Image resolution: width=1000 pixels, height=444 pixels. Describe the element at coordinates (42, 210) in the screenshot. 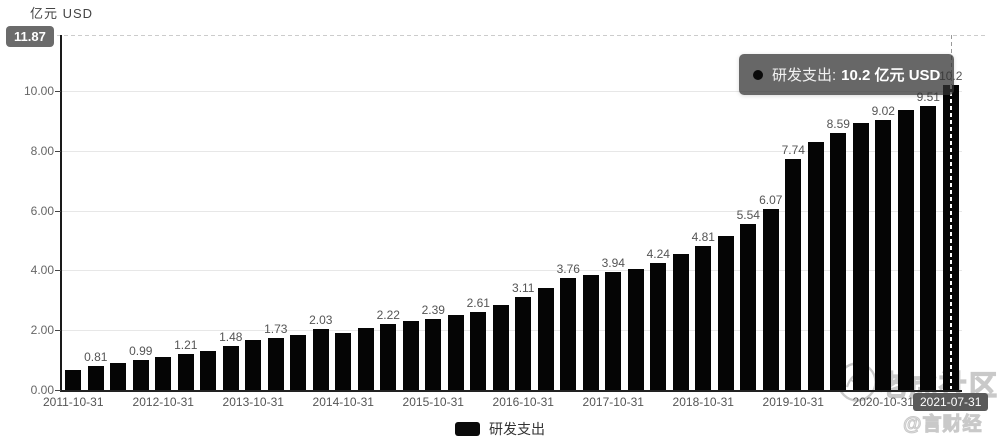

I see `y-tick-label: 6.00` at that location.